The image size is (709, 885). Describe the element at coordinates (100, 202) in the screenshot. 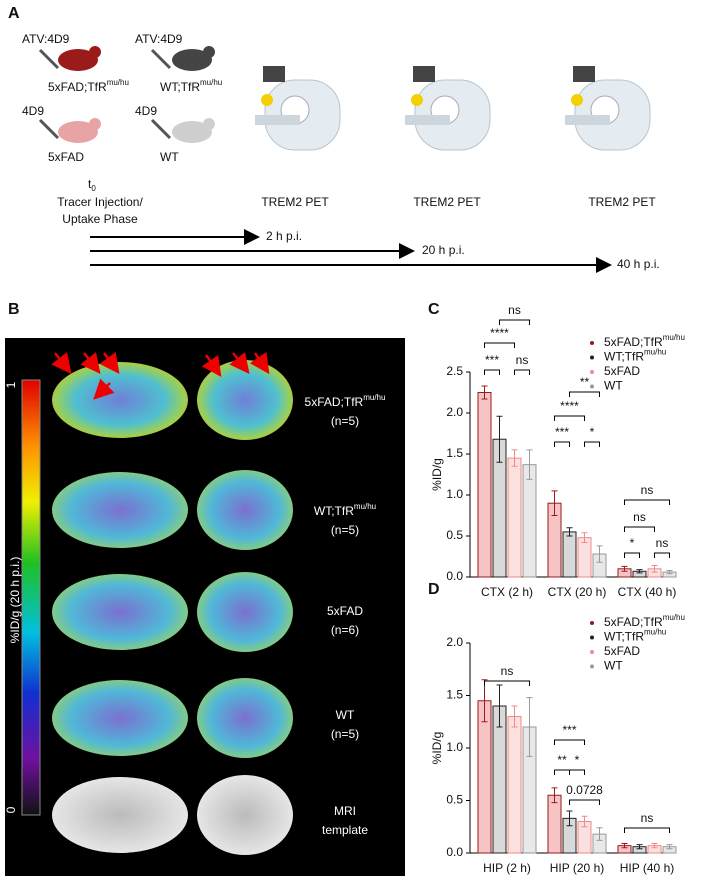

I see `phase: Tracer Injection/` at that location.